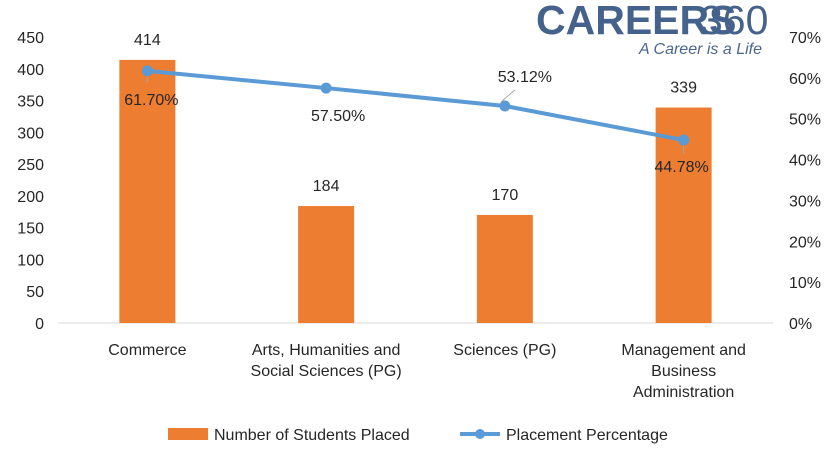  I want to click on left-tick-label: 0, so click(39, 324).